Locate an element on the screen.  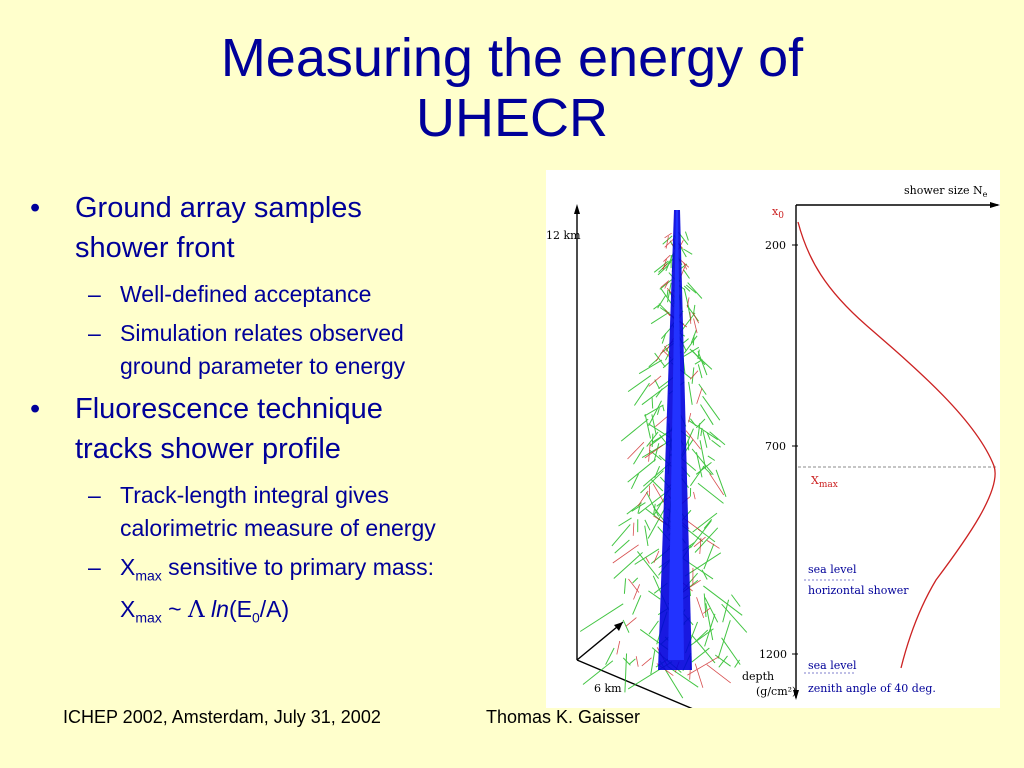
horizontal-axis is located at coordinates (634, 683).